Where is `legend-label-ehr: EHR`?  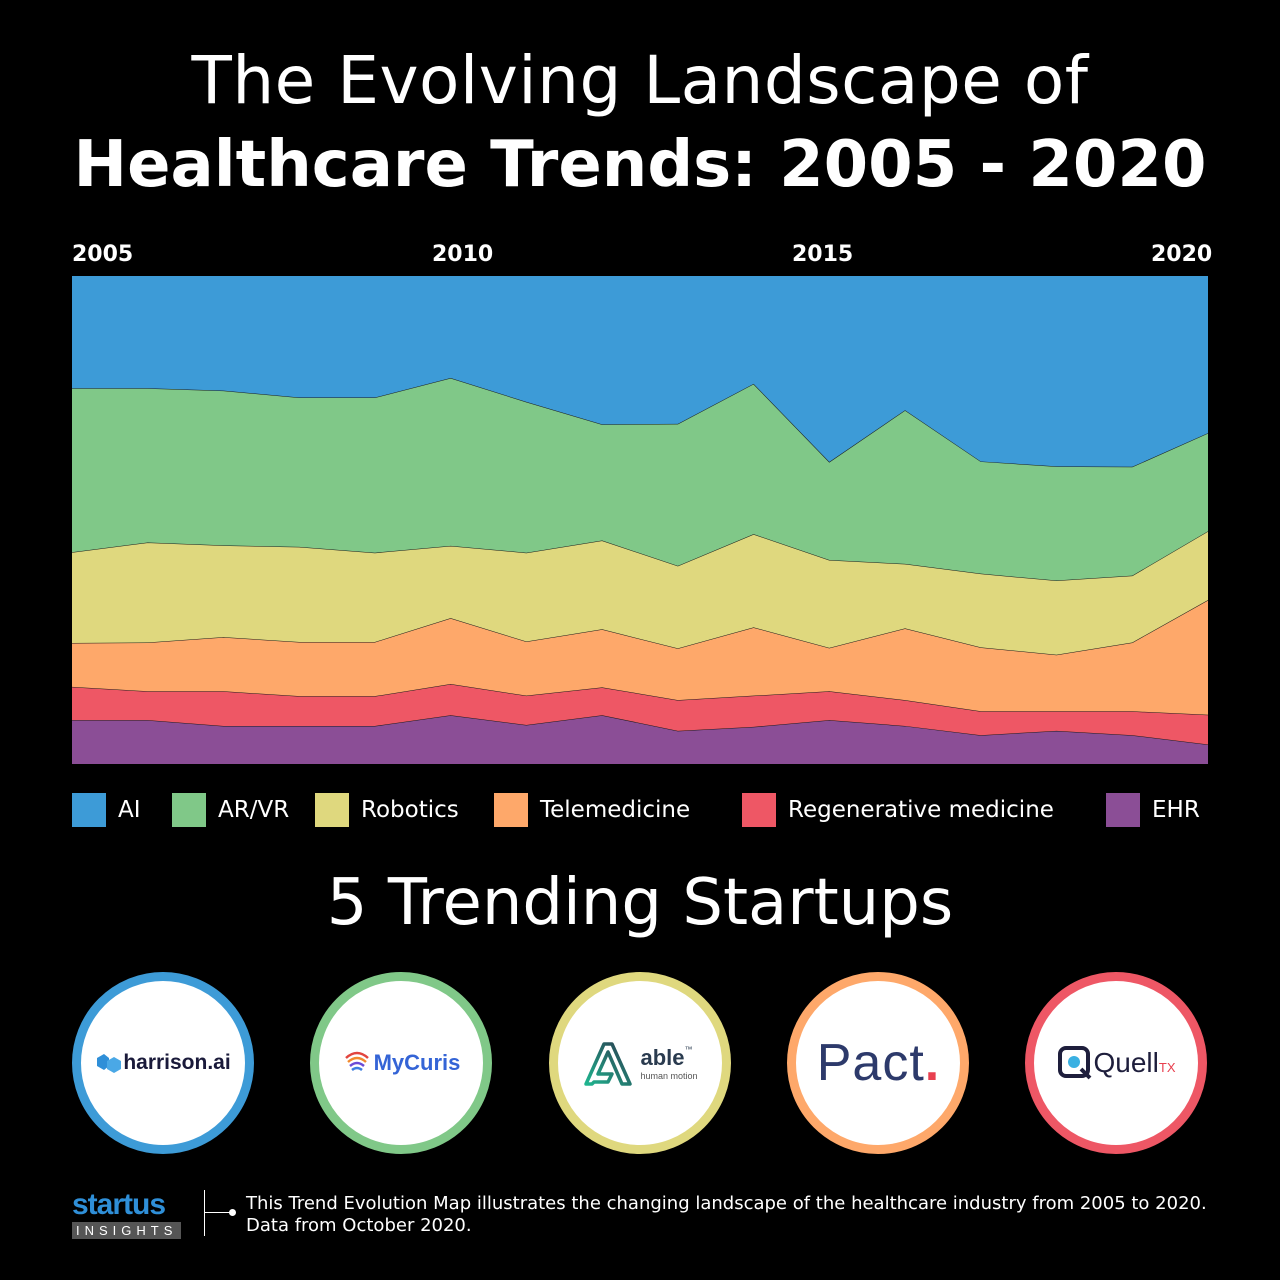
legend-label-ehr: EHR is located at coordinates (1176, 810).